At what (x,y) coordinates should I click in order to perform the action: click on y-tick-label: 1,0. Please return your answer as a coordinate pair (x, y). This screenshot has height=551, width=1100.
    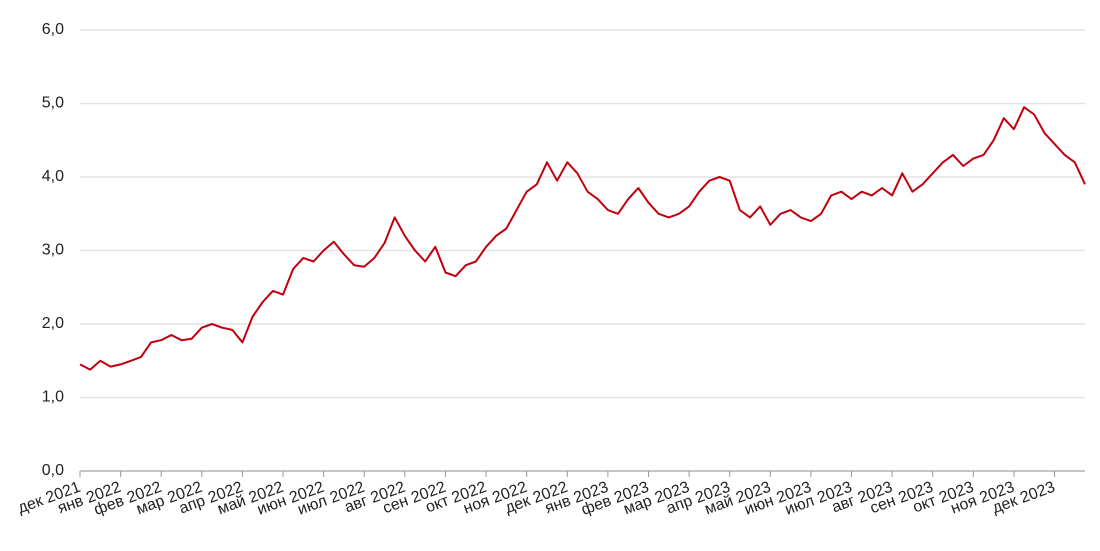
    Looking at the image, I should click on (53, 397).